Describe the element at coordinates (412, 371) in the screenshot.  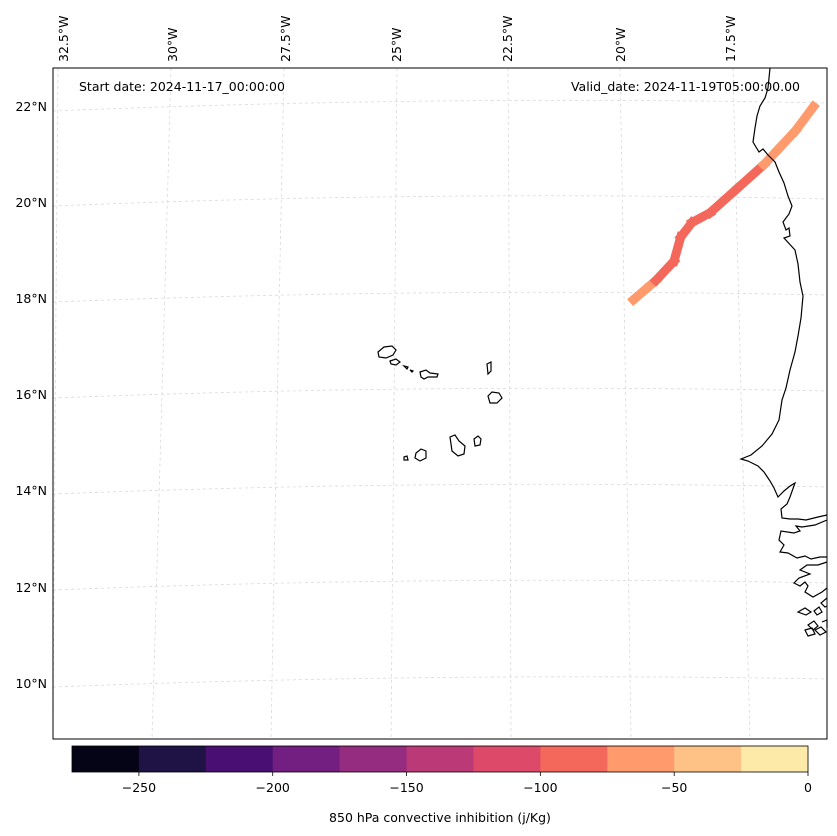
I see `island-raso` at that location.